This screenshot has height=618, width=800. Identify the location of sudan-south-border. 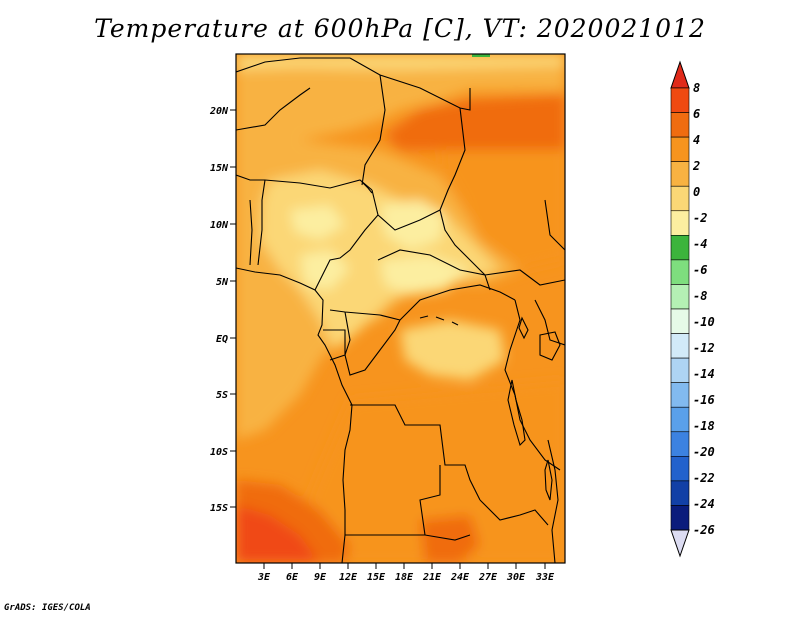
(524, 277).